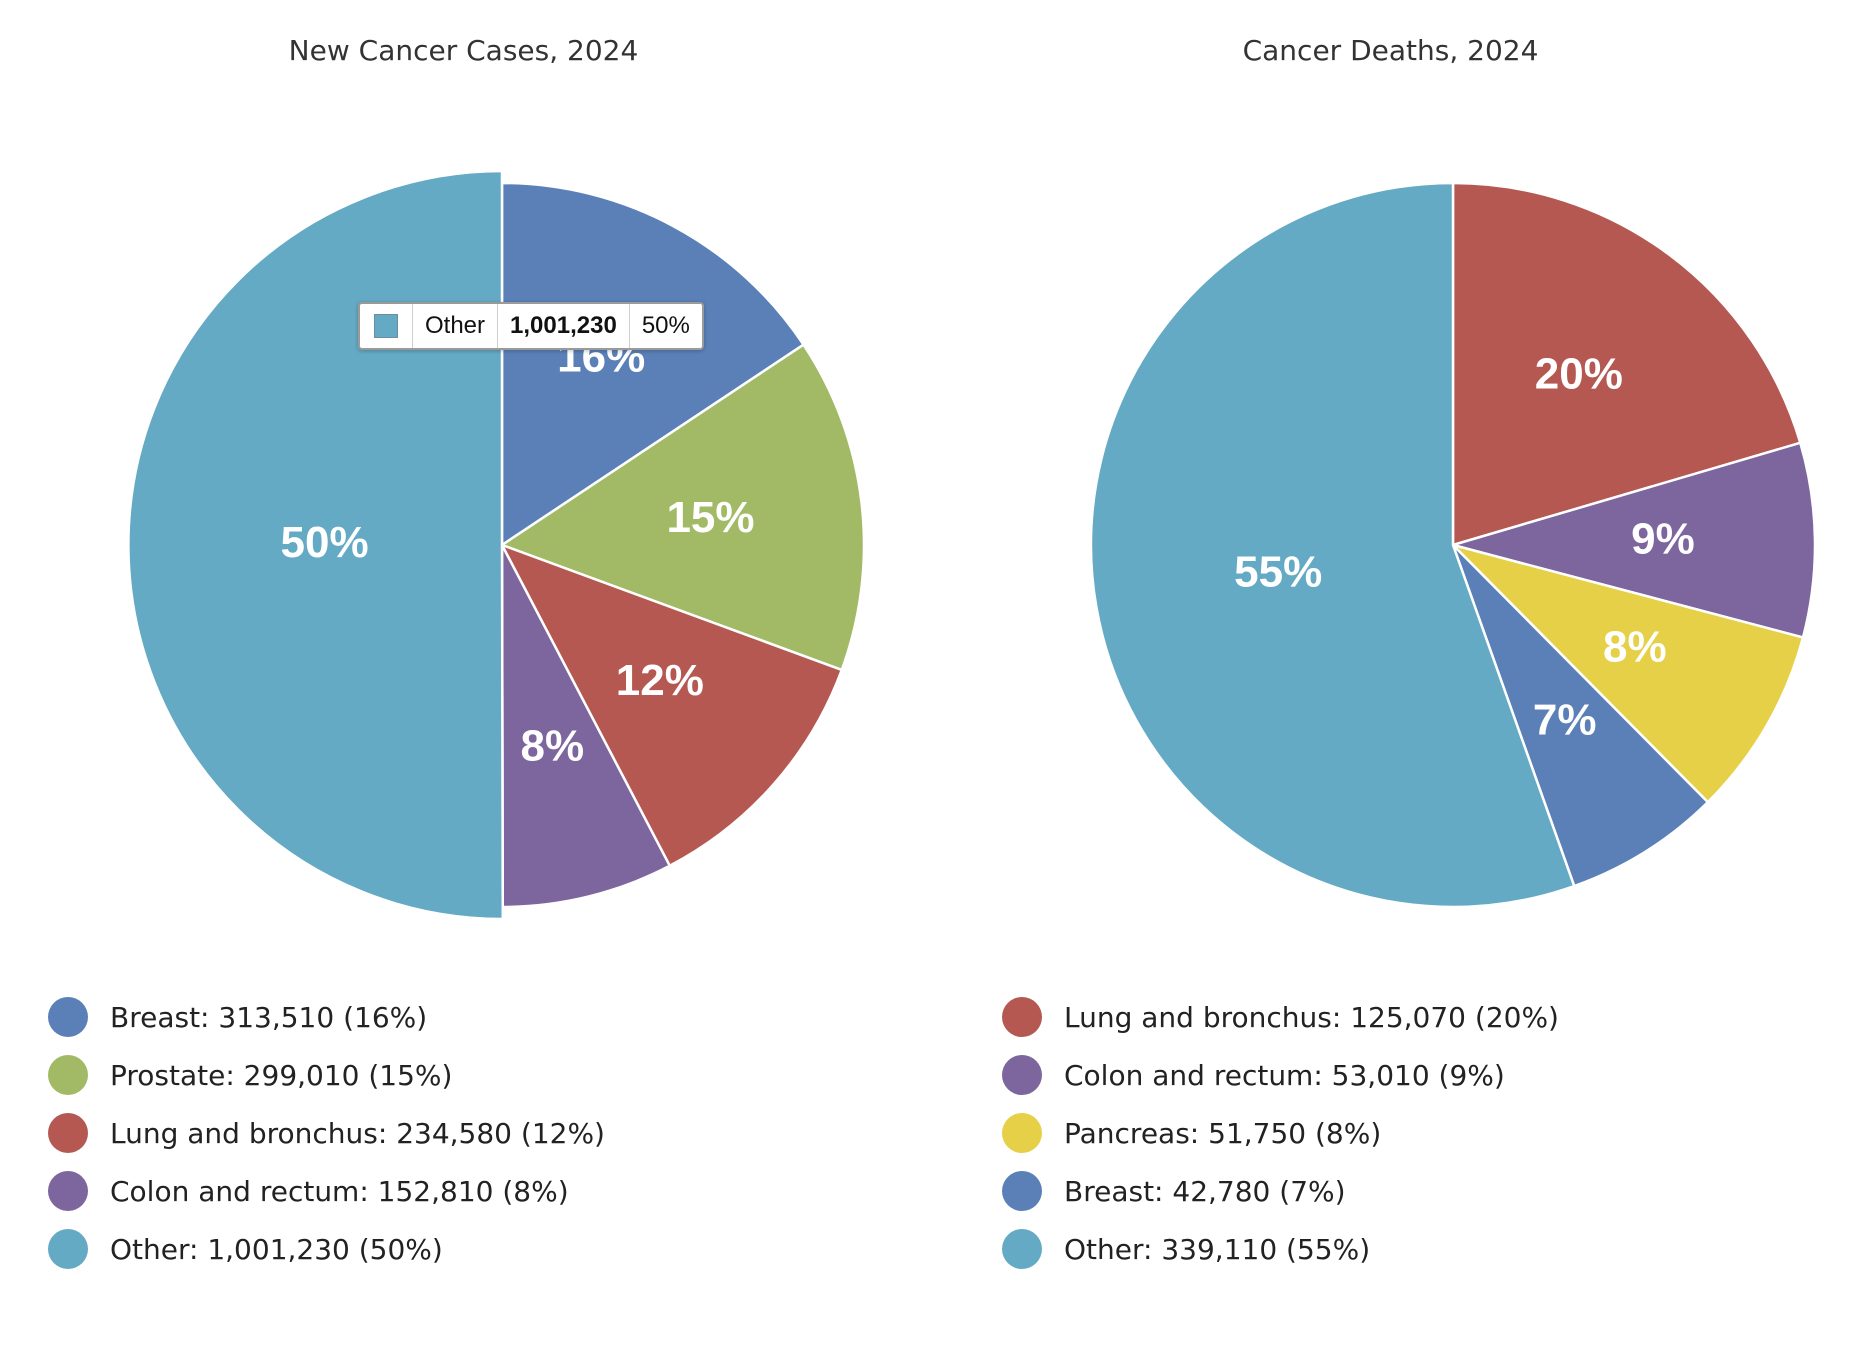  What do you see at coordinates (1278, 572) in the screenshot?
I see `slice-label-other: 55%` at bounding box center [1278, 572].